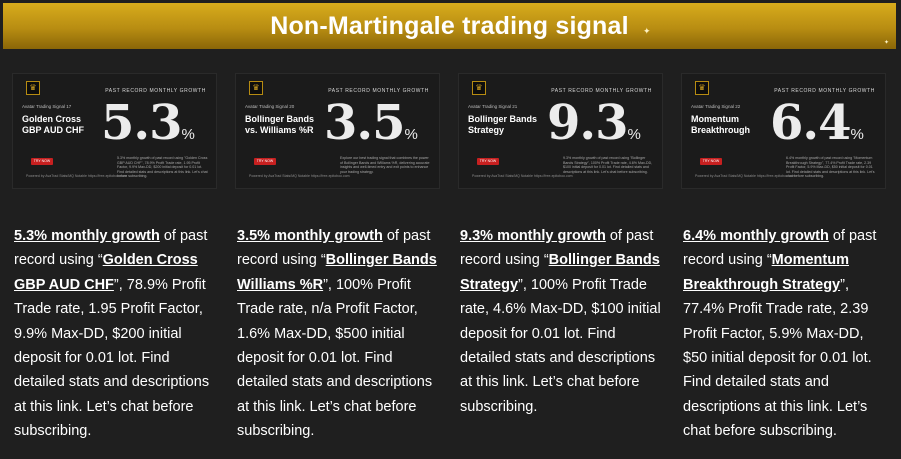 Image resolution: width=901 pixels, height=459 pixels. Describe the element at coordinates (87, 236) in the screenshot. I see `growth-link: 5.3% monthly growth` at that location.